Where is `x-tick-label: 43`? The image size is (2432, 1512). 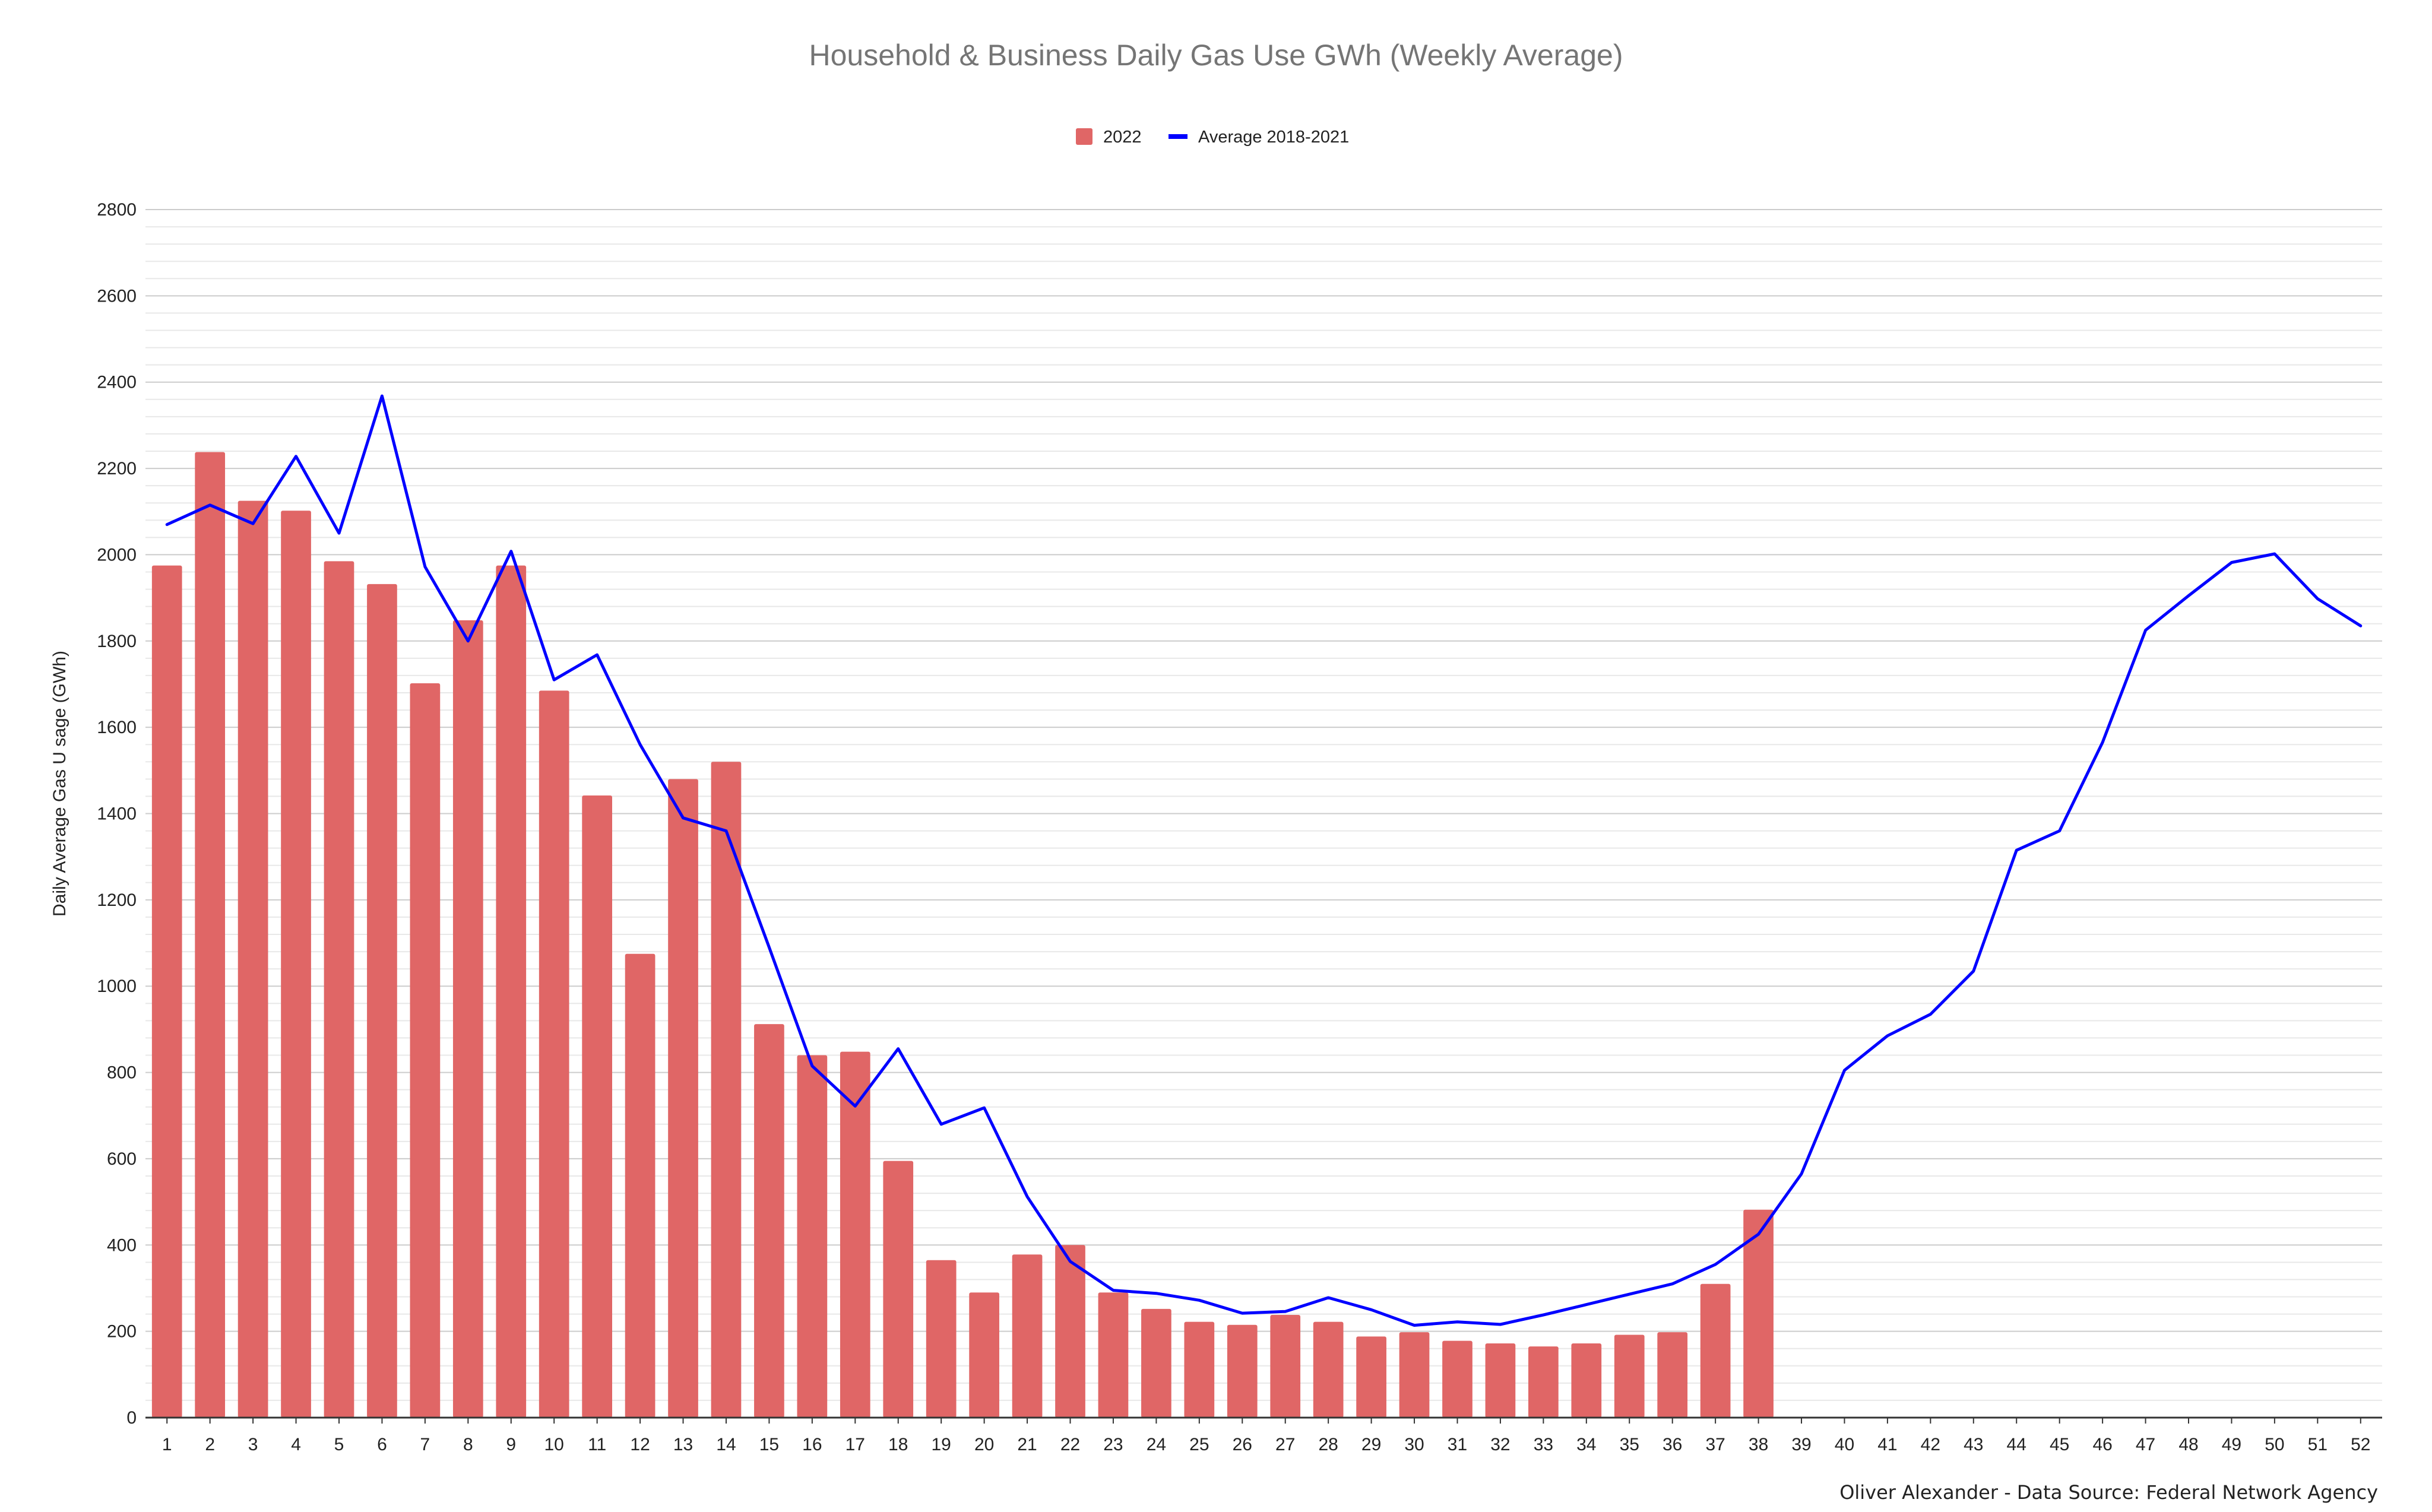
x-tick-label: 43 is located at coordinates (1973, 1444).